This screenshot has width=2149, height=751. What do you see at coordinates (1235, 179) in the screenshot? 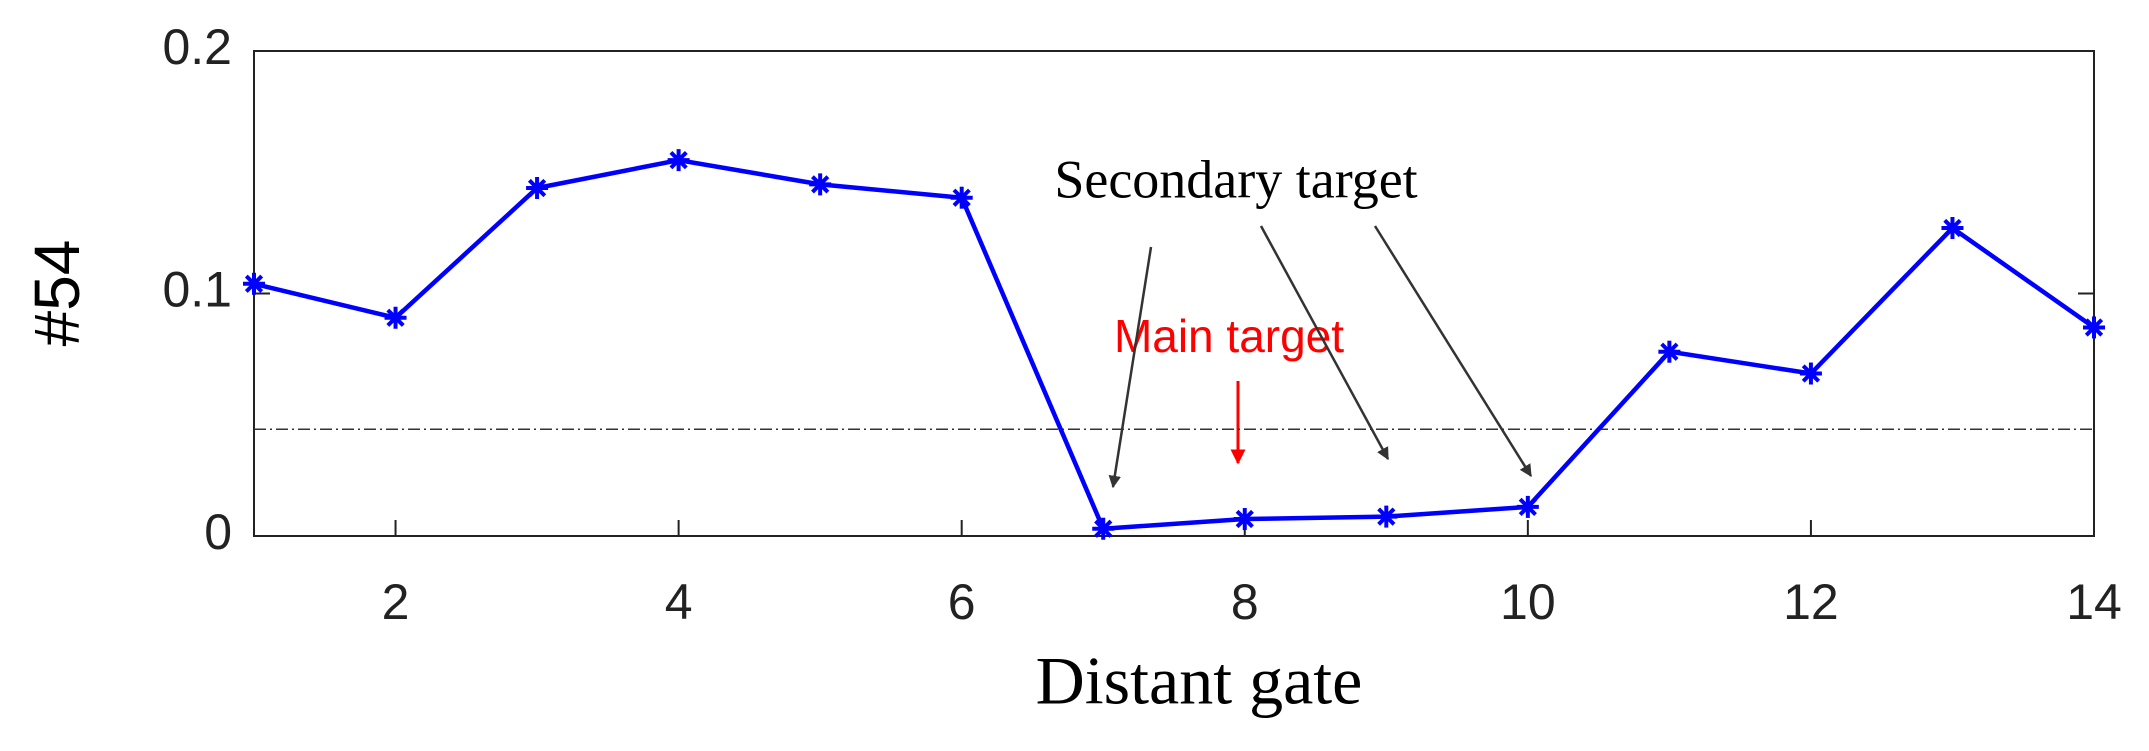
I see `annotation: Secondary target` at bounding box center [1235, 179].